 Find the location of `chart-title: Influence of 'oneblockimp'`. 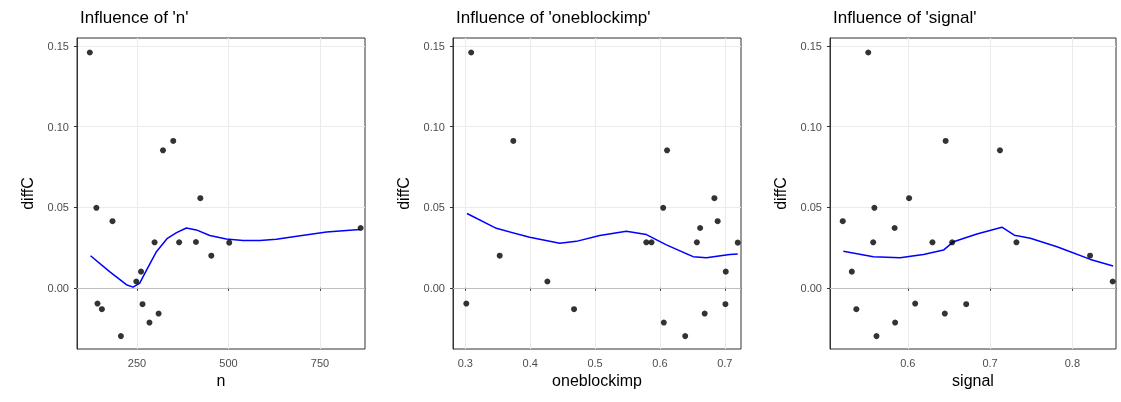

chart-title: Influence of 'oneblockimp' is located at coordinates (553, 17).